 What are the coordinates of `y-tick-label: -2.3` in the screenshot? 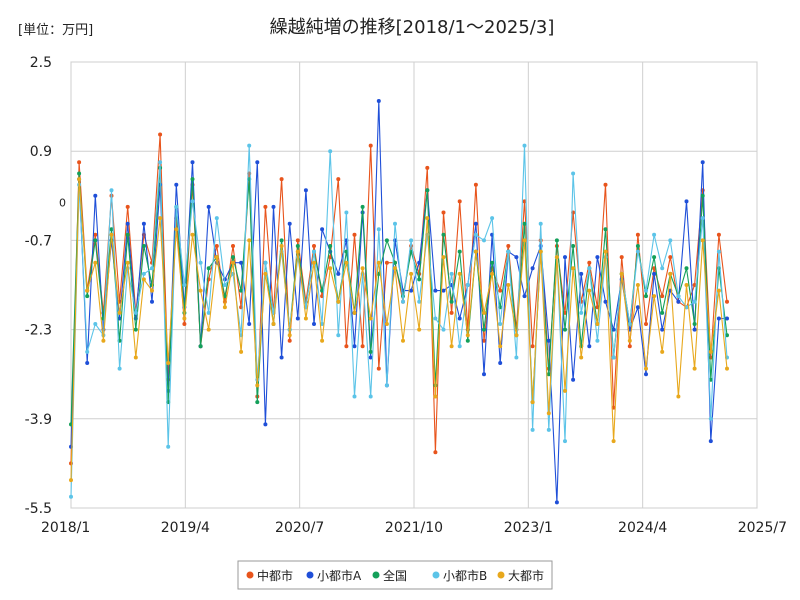 It's located at (38, 331).